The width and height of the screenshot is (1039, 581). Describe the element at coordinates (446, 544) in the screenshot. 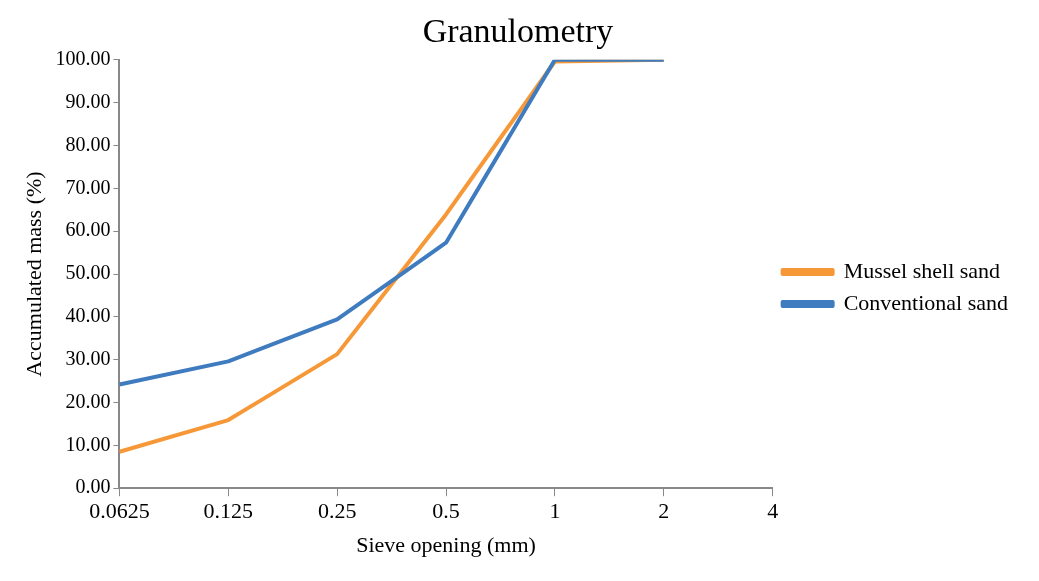

I see `x-axis-title: Sieve opening (mm)` at that location.